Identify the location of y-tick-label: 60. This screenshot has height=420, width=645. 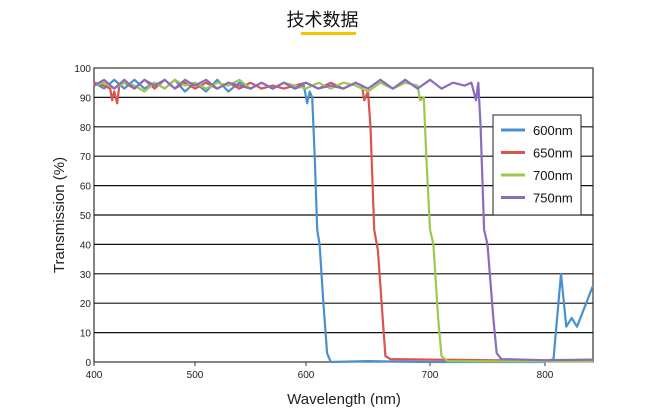
(86, 187).